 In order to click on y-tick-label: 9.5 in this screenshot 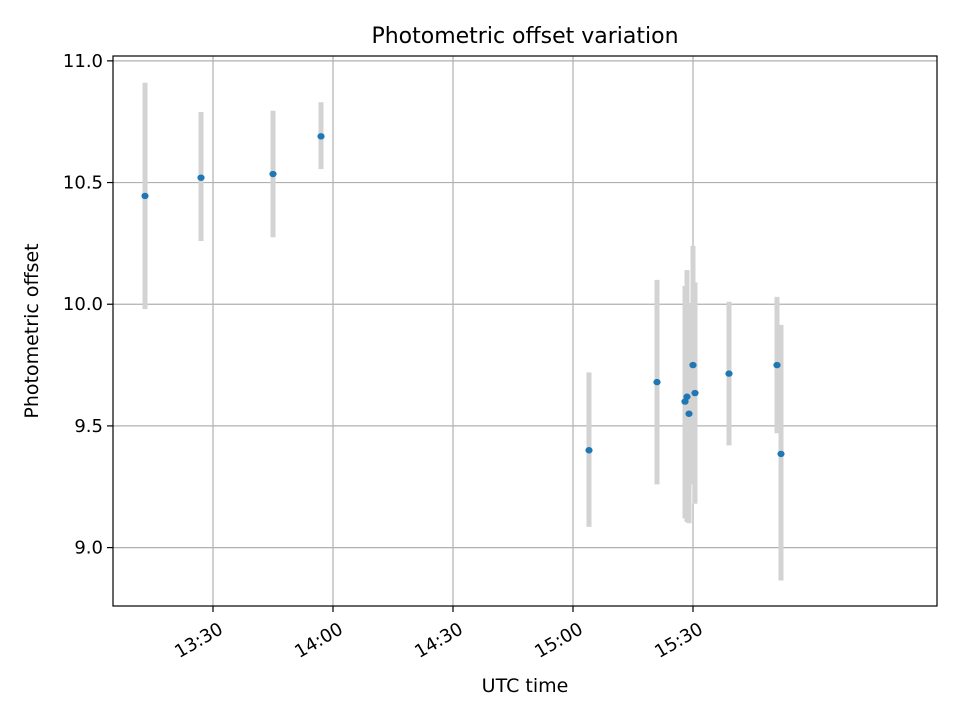, I will do `click(88, 426)`.